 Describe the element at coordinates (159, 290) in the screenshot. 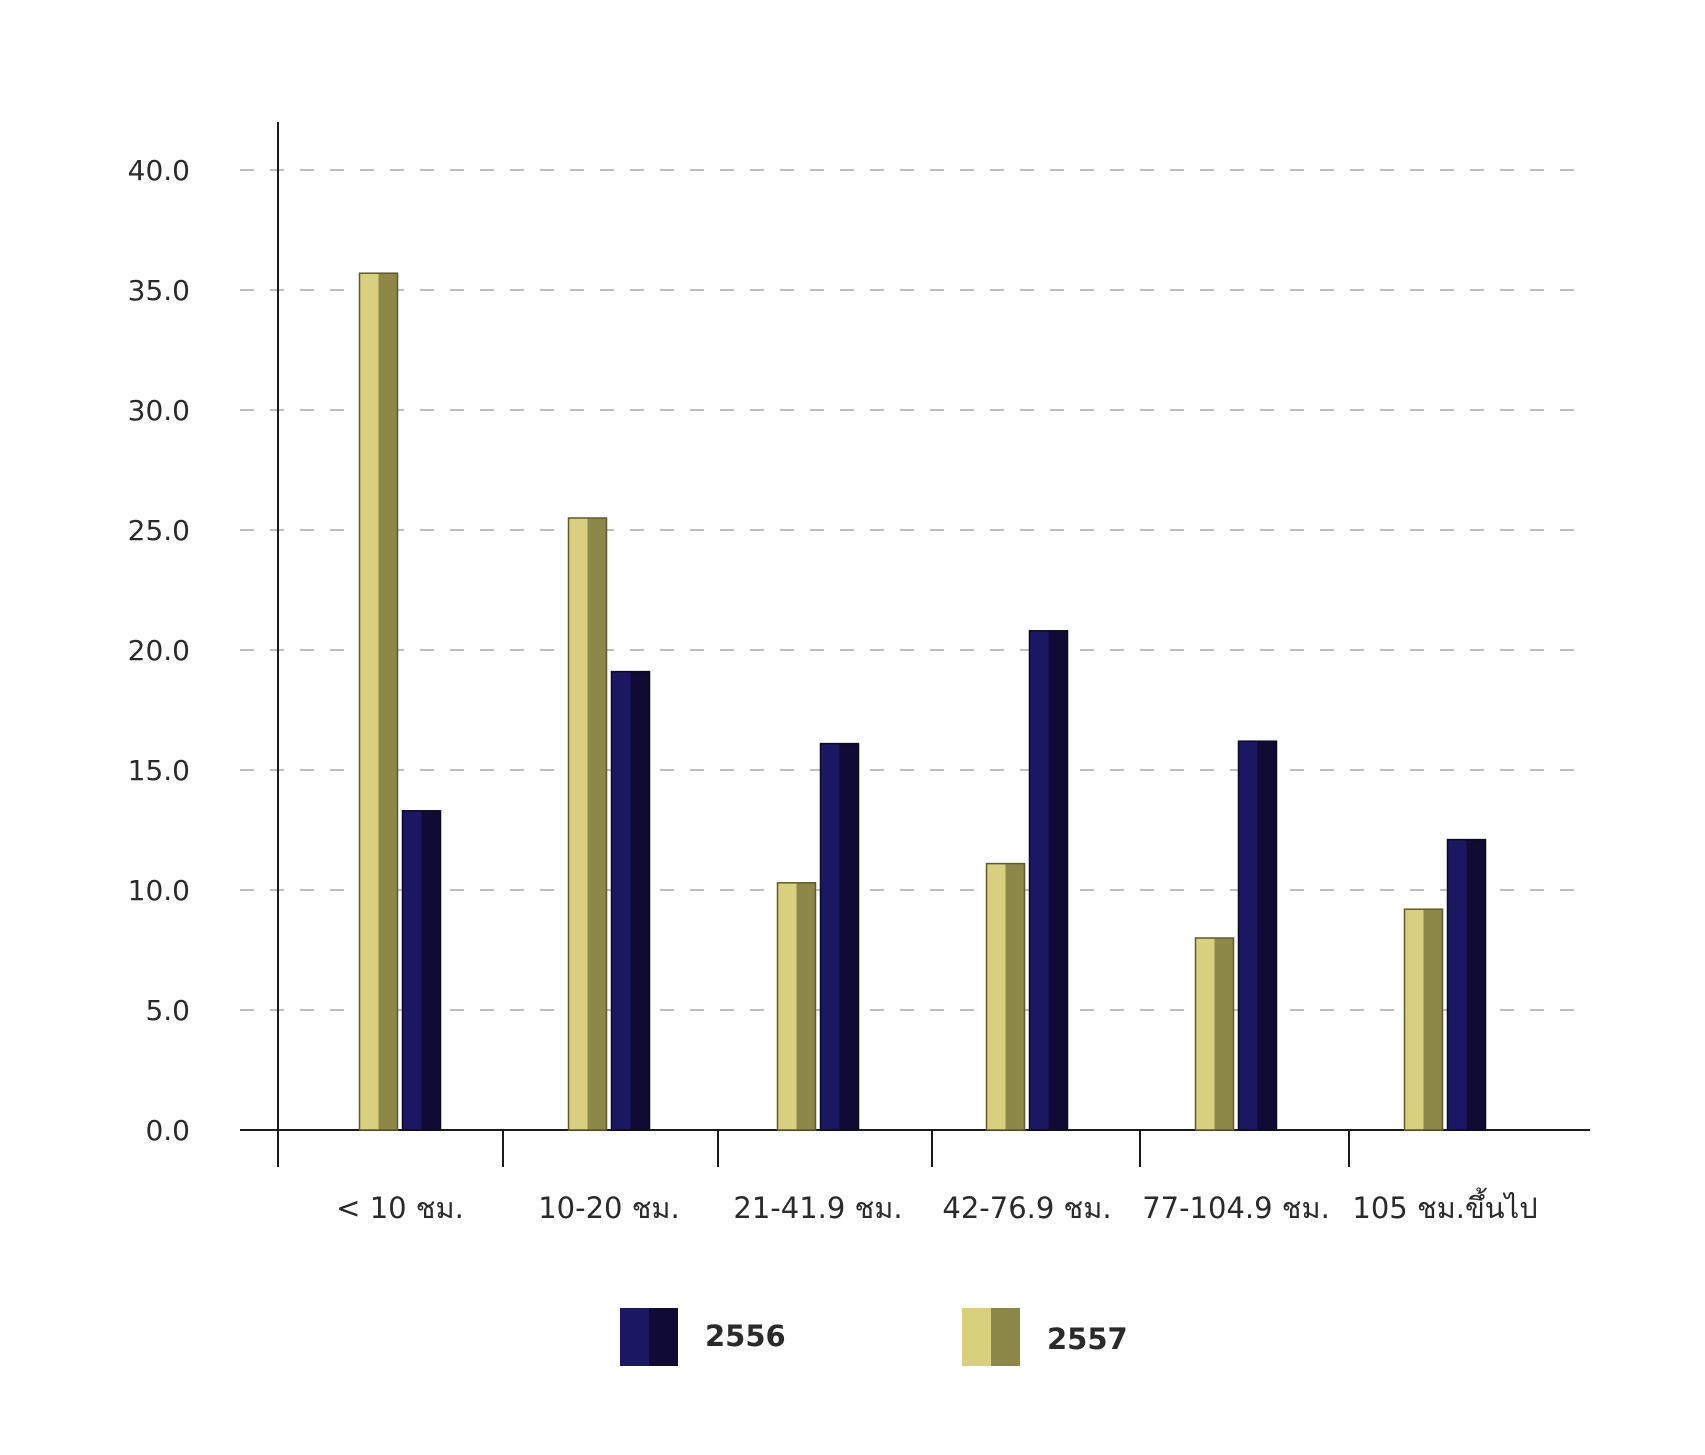

I see `y-tick-label: 35.0` at that location.